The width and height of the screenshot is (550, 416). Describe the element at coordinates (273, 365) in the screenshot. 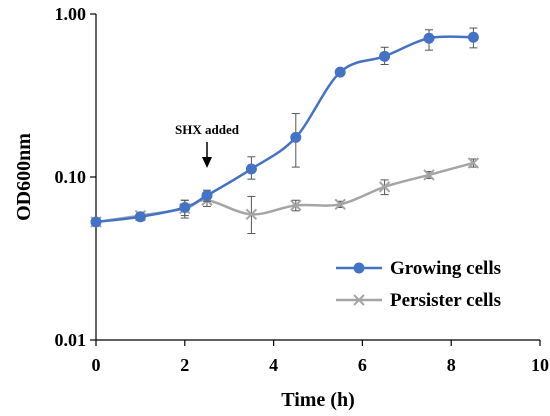

I see `x-tick-label: 4` at that location.